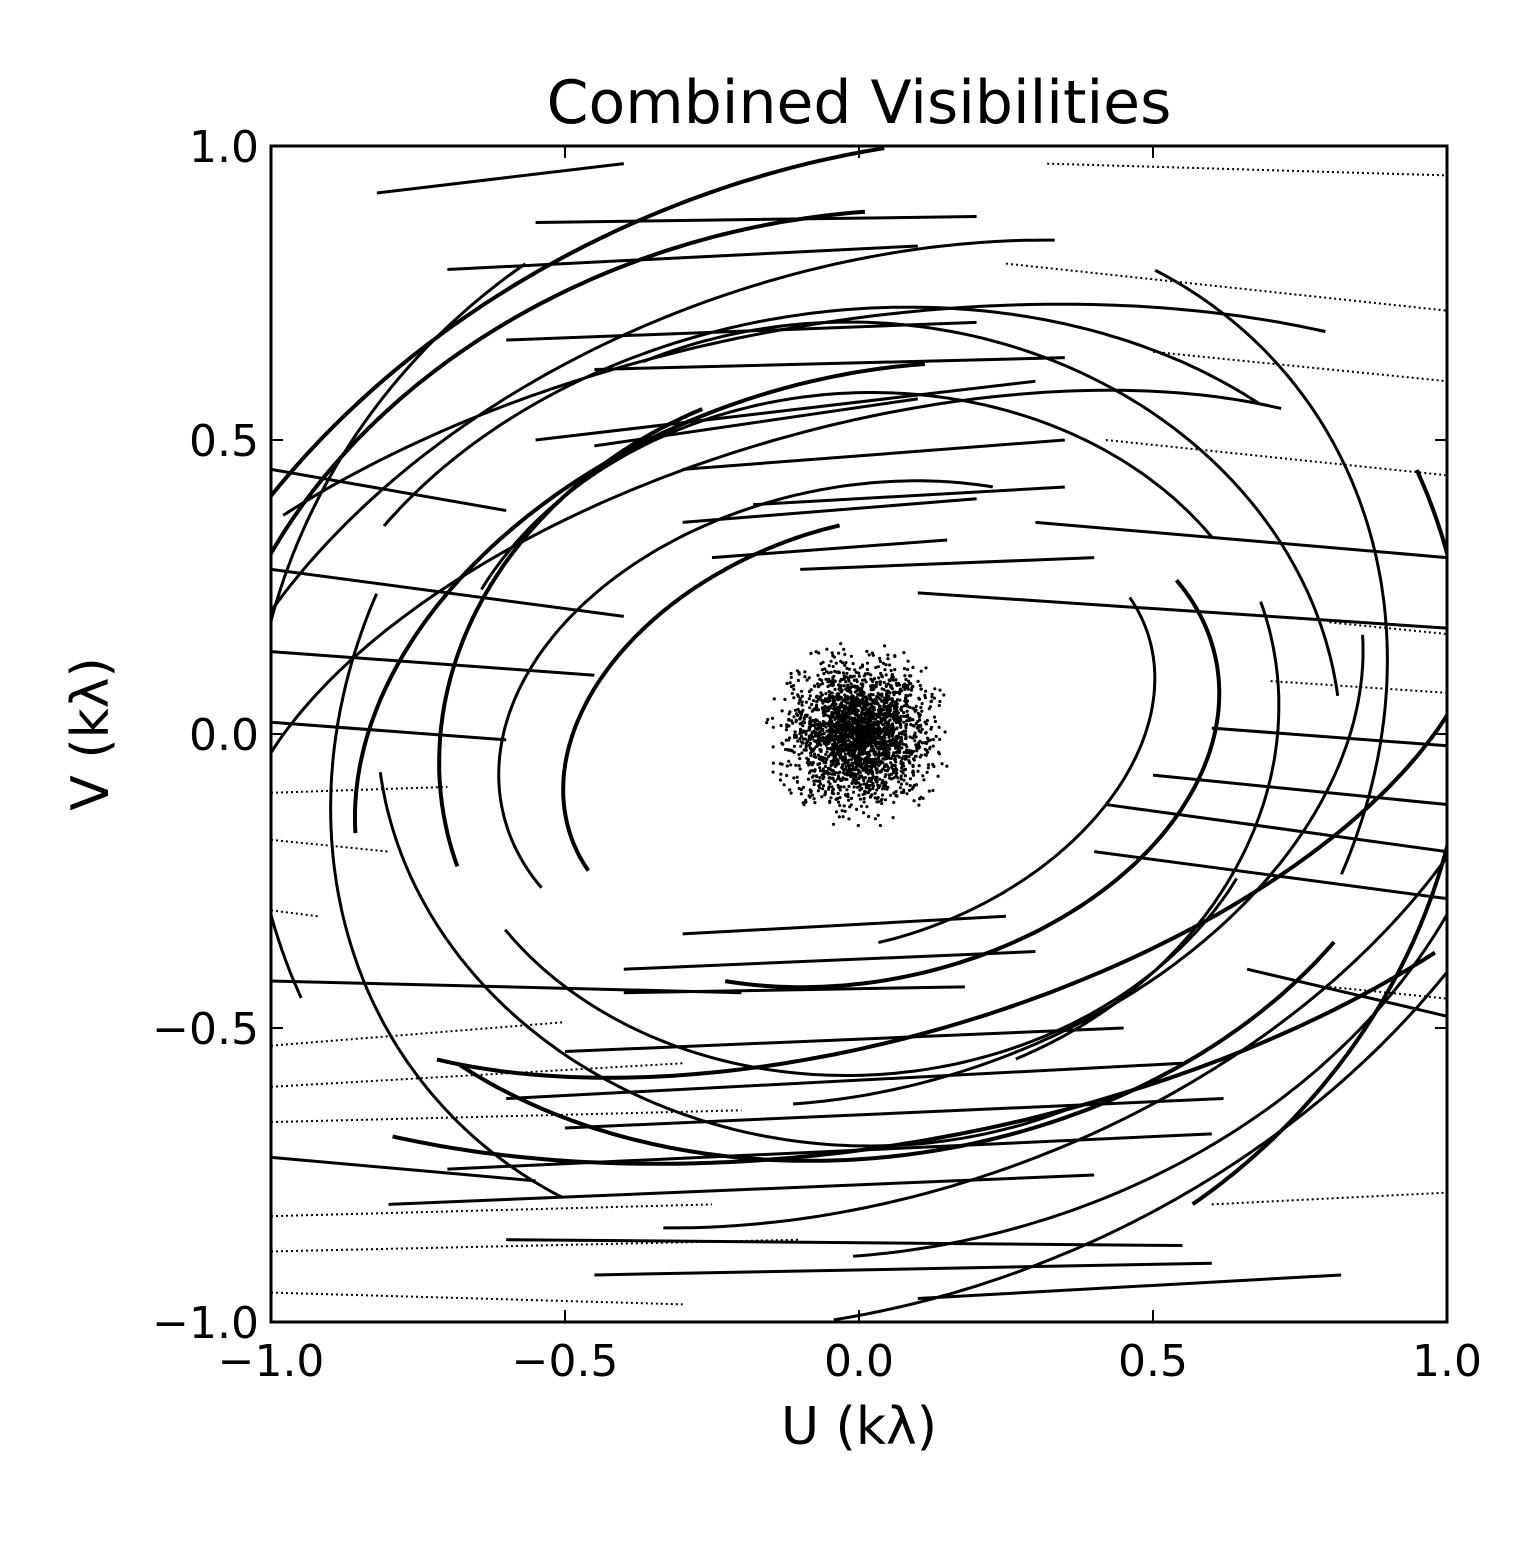 Image resolution: width=1537 pixels, height=1541 pixels. What do you see at coordinates (224, 441) in the screenshot?
I see `y-tick-label: 0.5` at bounding box center [224, 441].